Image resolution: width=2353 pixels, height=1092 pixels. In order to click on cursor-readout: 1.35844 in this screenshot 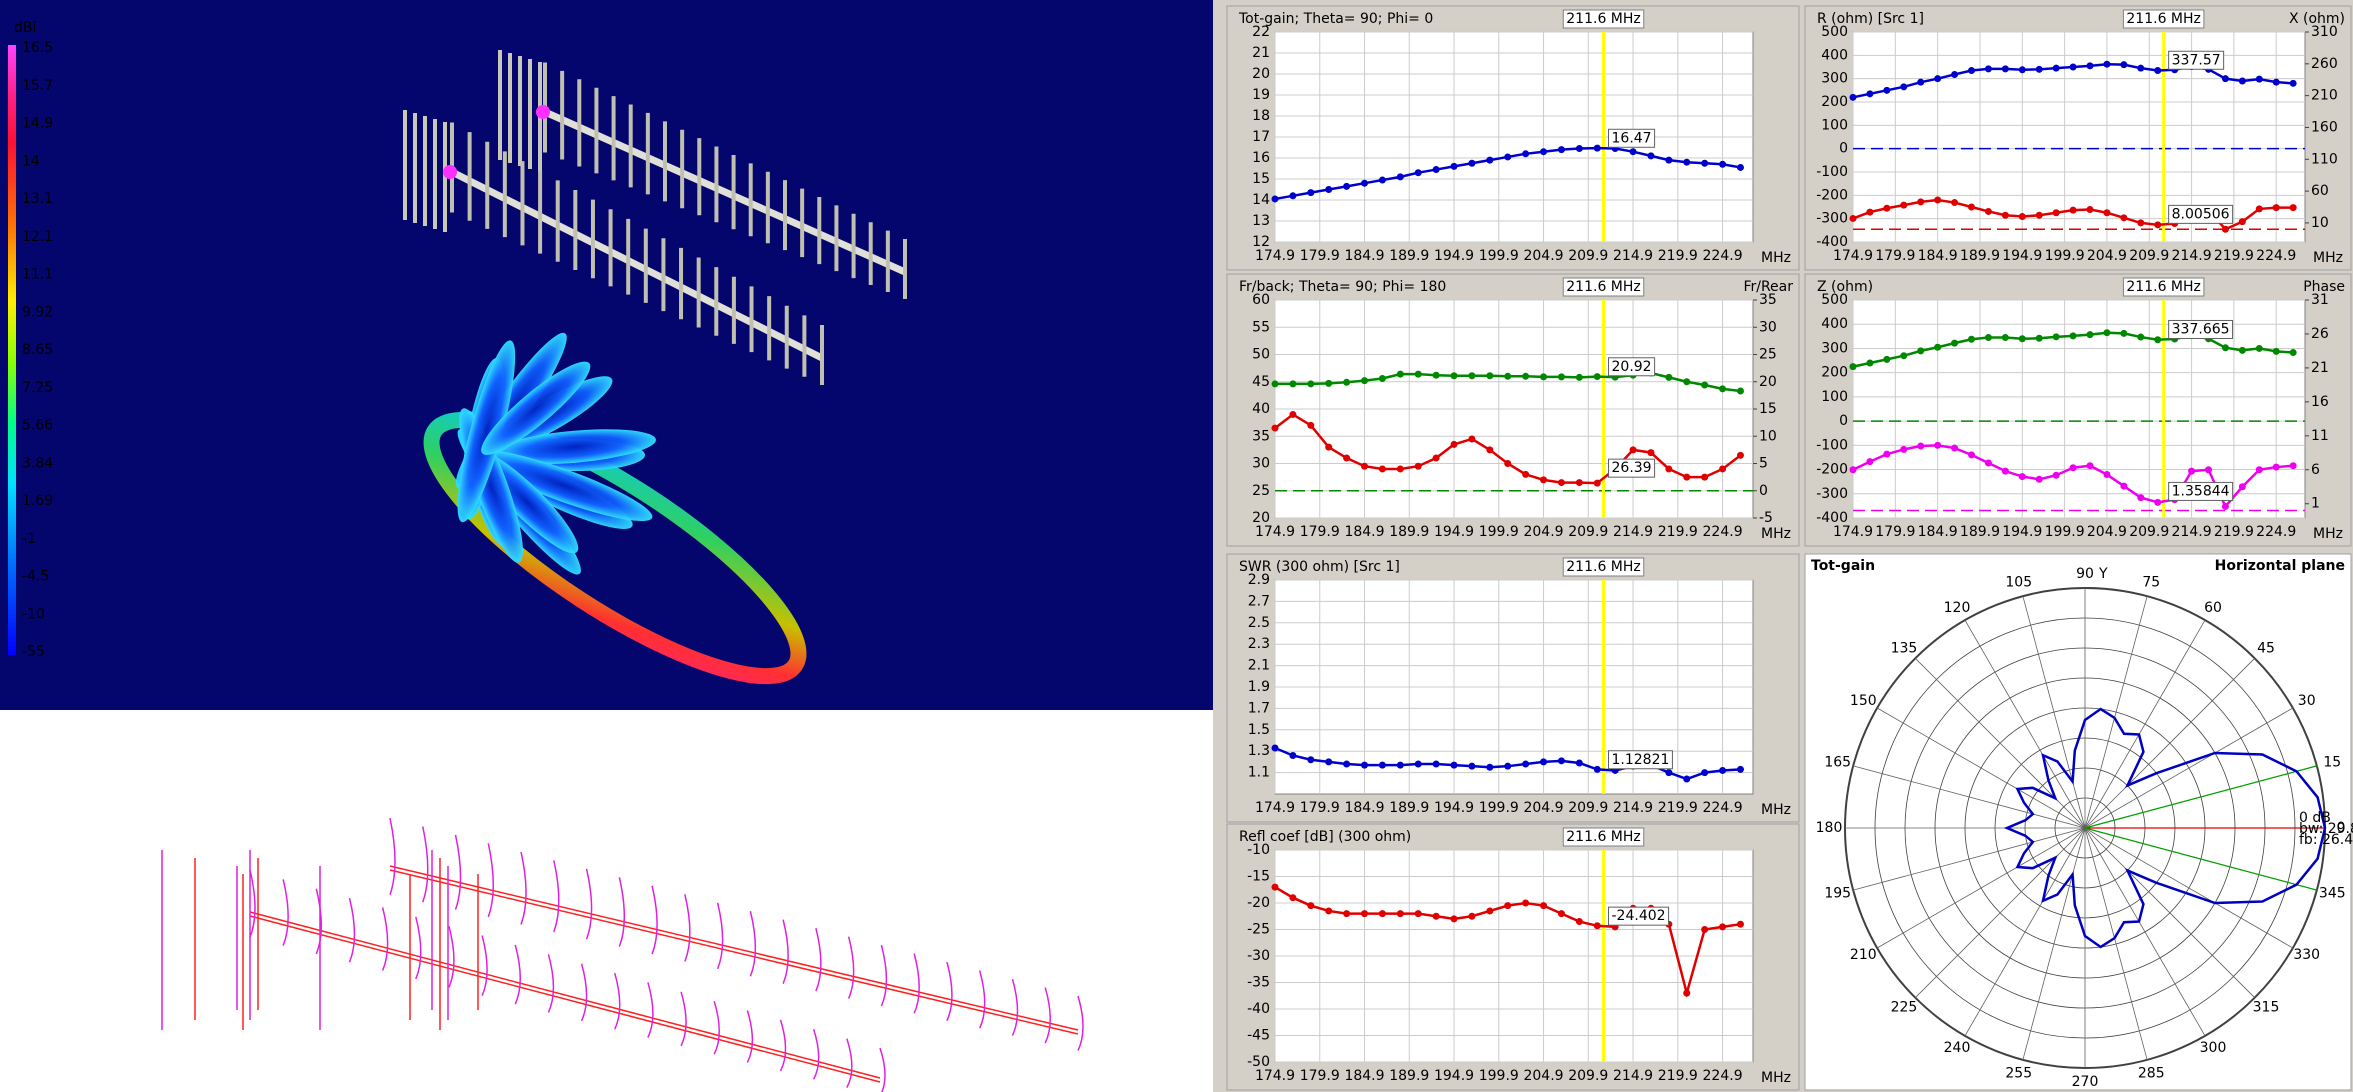, I will do `click(2201, 491)`.